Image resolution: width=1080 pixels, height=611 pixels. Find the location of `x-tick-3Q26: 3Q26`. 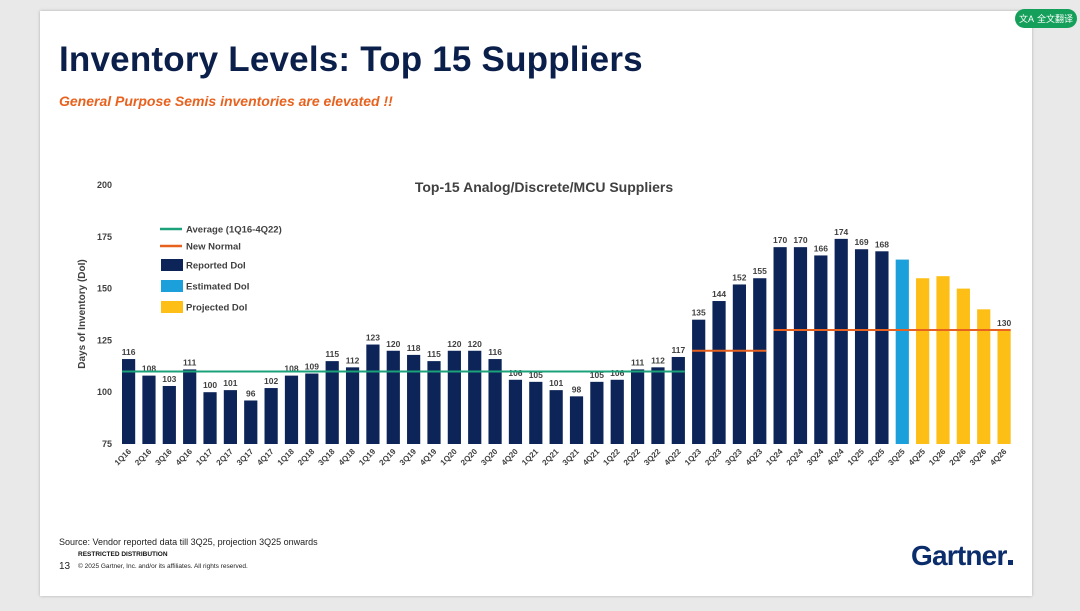

x-tick-3Q26: 3Q26 is located at coordinates (978, 457).